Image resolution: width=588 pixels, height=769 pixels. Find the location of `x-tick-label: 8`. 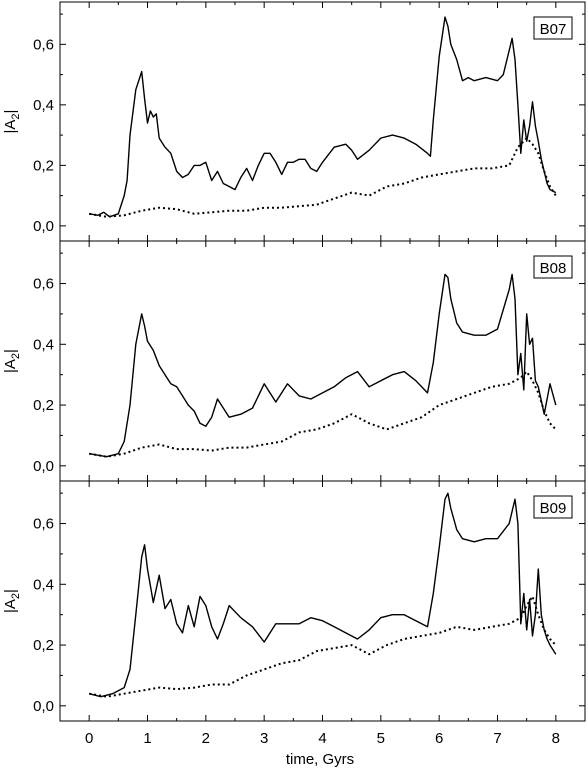

x-tick-label: 8 is located at coordinates (556, 738).